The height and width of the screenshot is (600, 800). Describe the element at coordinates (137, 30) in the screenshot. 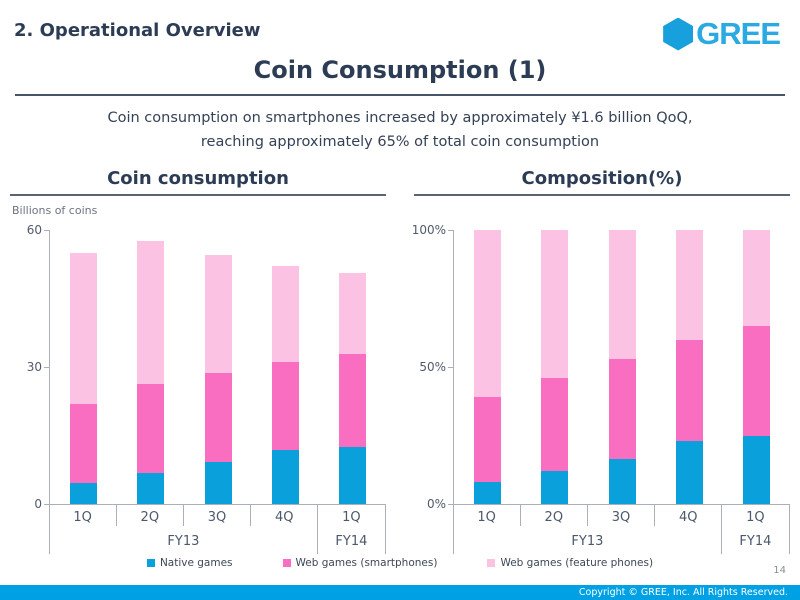

I see `section-title: 2. Operational Overview` at that location.